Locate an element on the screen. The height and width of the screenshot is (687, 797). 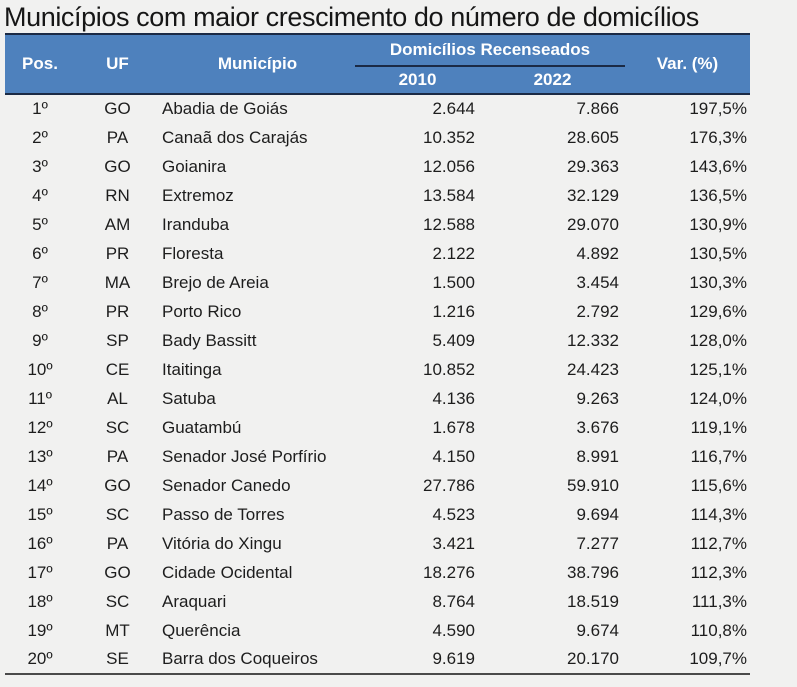
cell-var: 115,6% is located at coordinates (687, 485).